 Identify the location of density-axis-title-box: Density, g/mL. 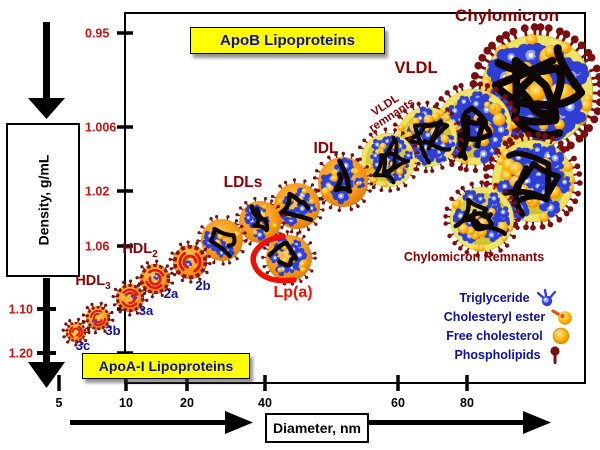
(43, 200).